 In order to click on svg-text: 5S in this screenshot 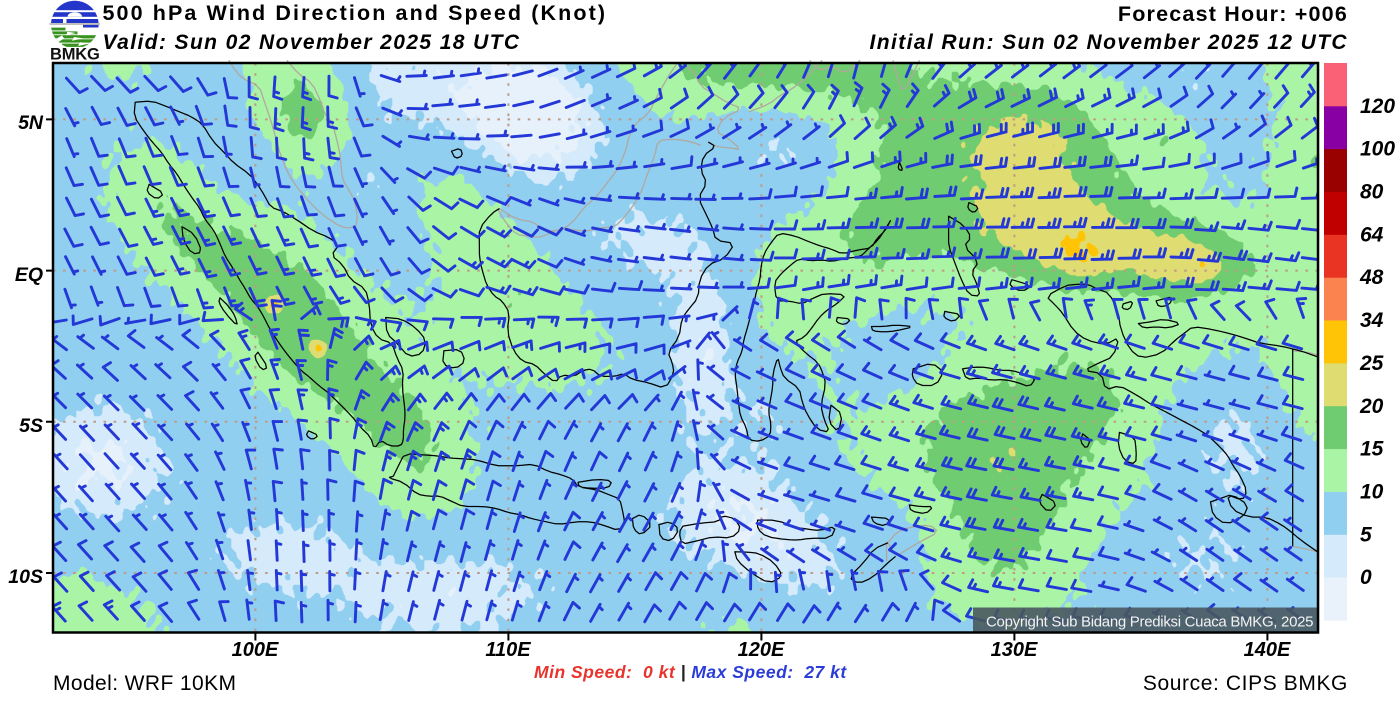, I will do `click(31, 426)`.